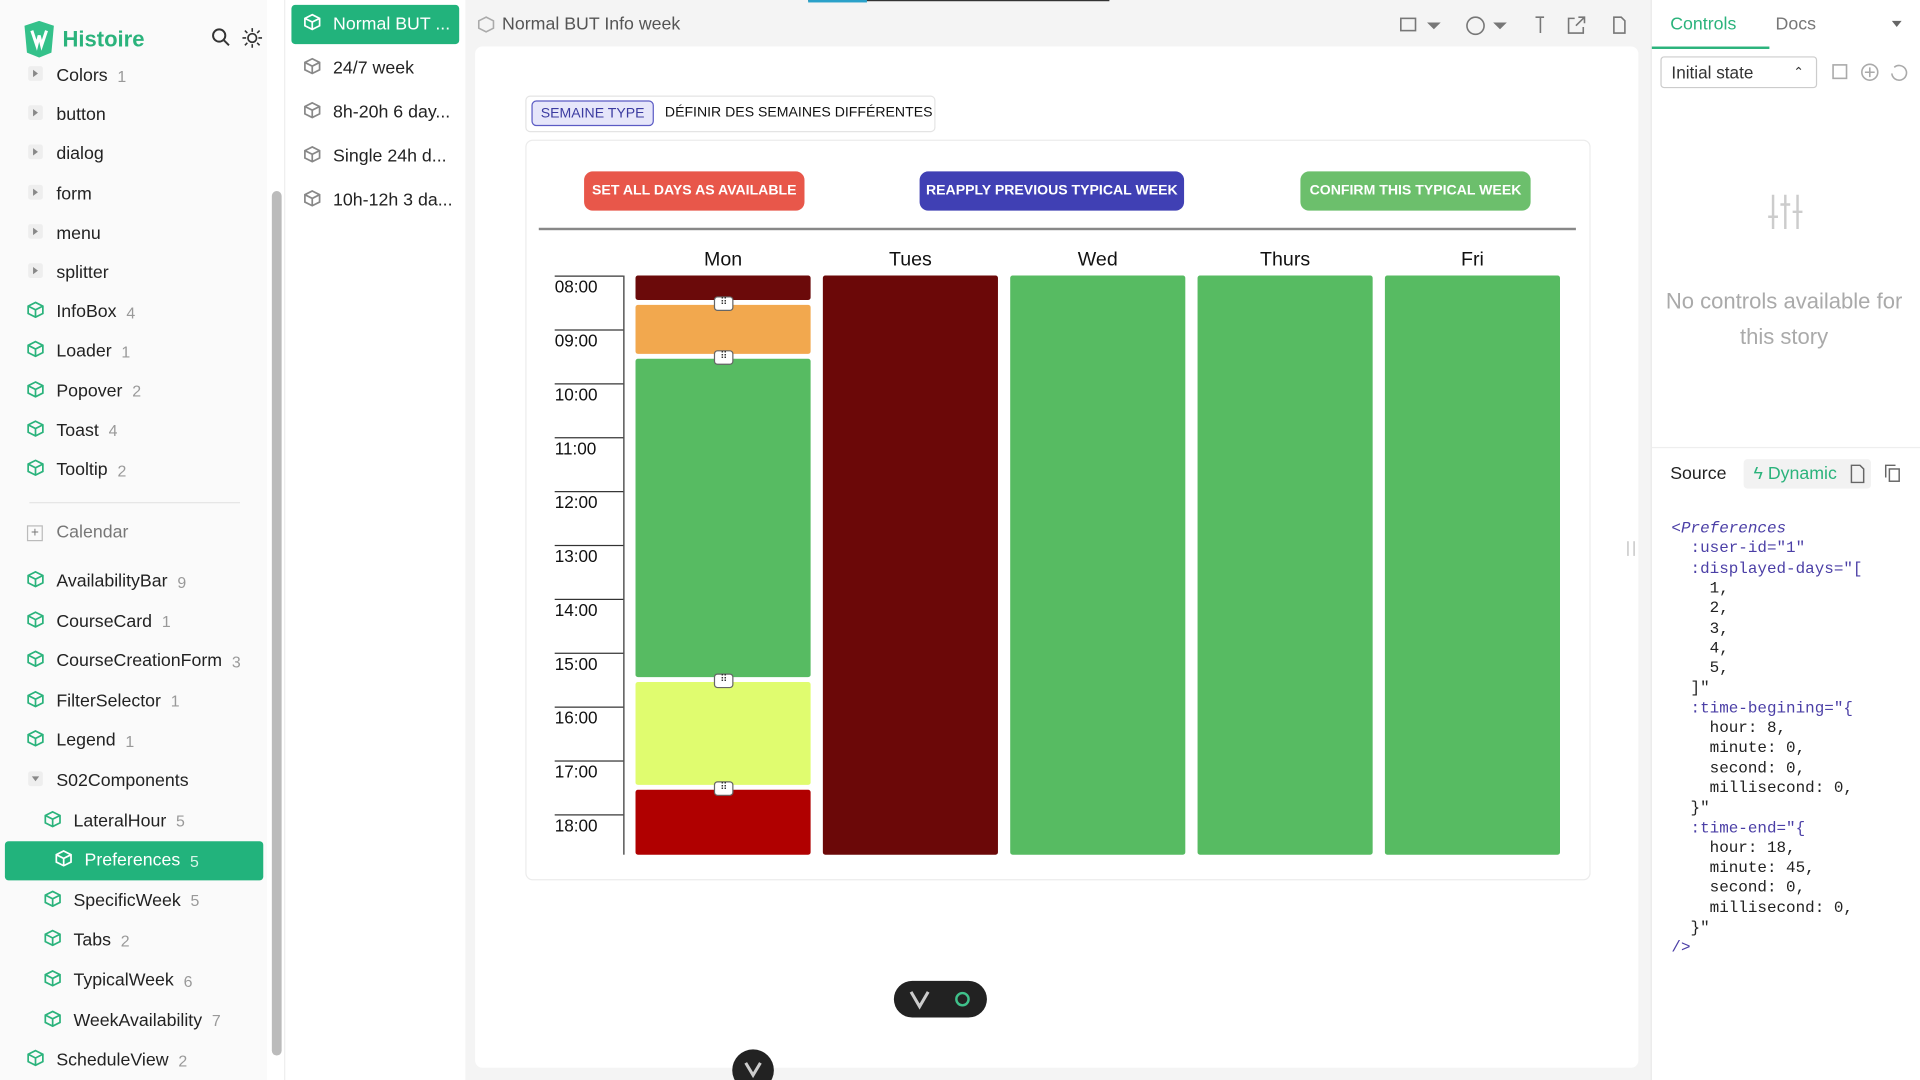 Image resolution: width=1920 pixels, height=1080 pixels. What do you see at coordinates (133, 272) in the screenshot?
I see `tree-item: splitter` at bounding box center [133, 272].